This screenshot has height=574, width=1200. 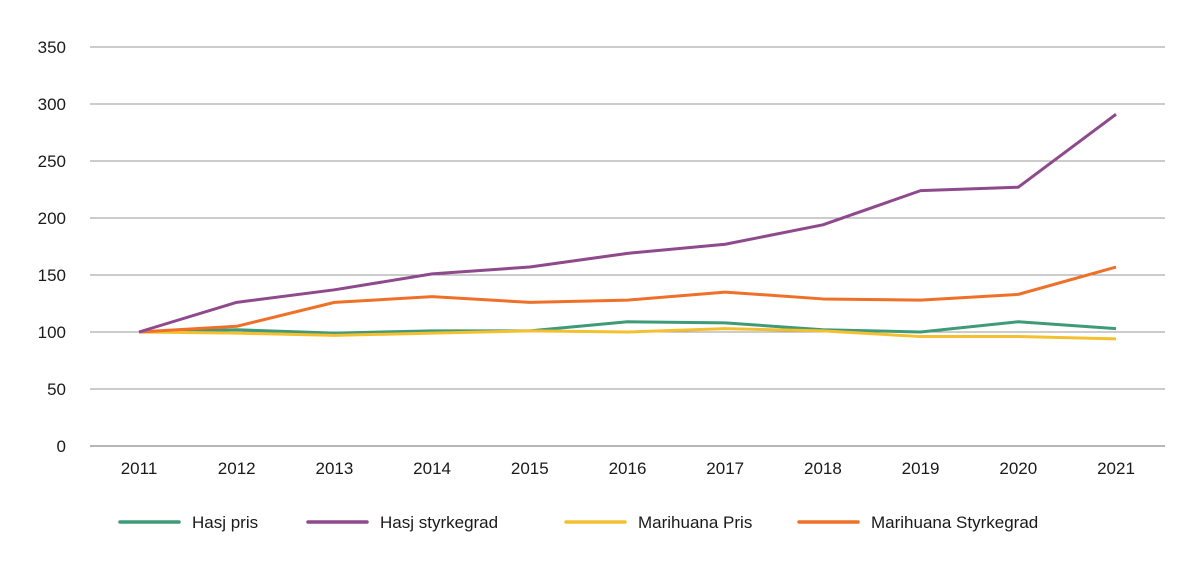 I want to click on x-tick-label: 2012, so click(x=237, y=468).